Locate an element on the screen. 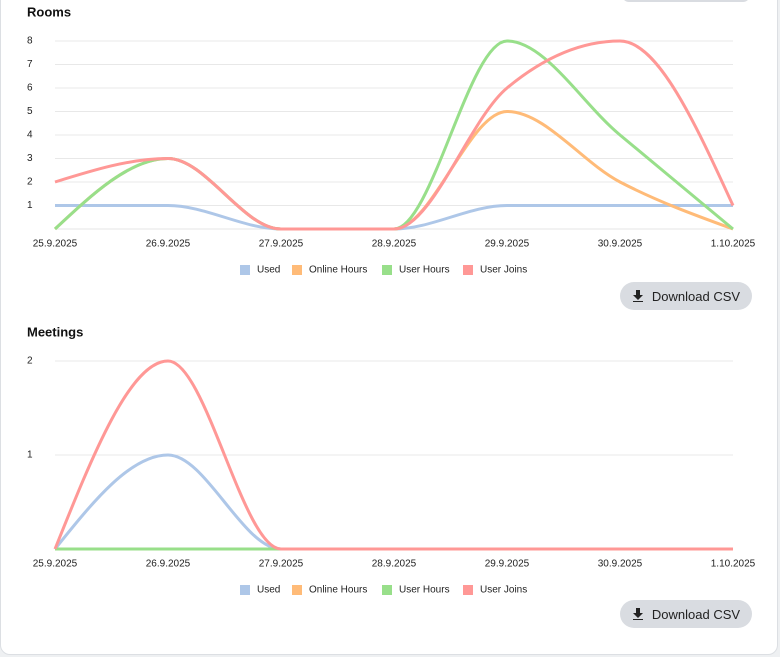 This screenshot has height=657, width=780. chart-title: Meetings is located at coordinates (55, 331).